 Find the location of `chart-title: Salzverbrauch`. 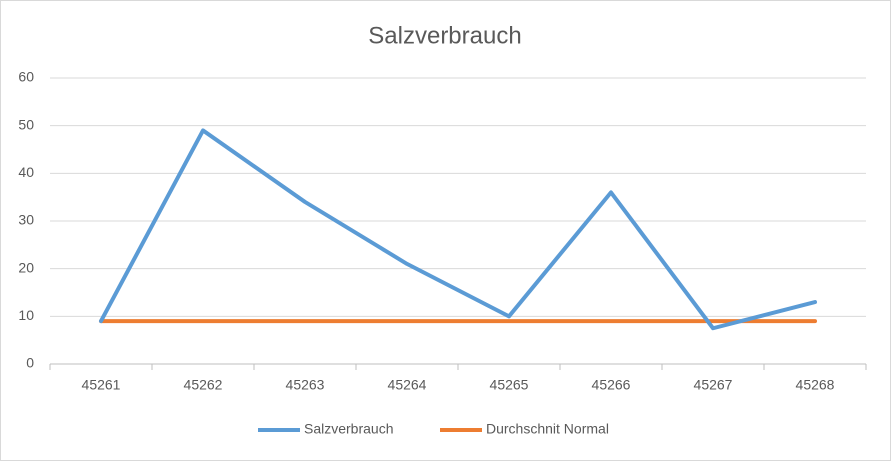

chart-title: Salzverbrauch is located at coordinates (444, 35).